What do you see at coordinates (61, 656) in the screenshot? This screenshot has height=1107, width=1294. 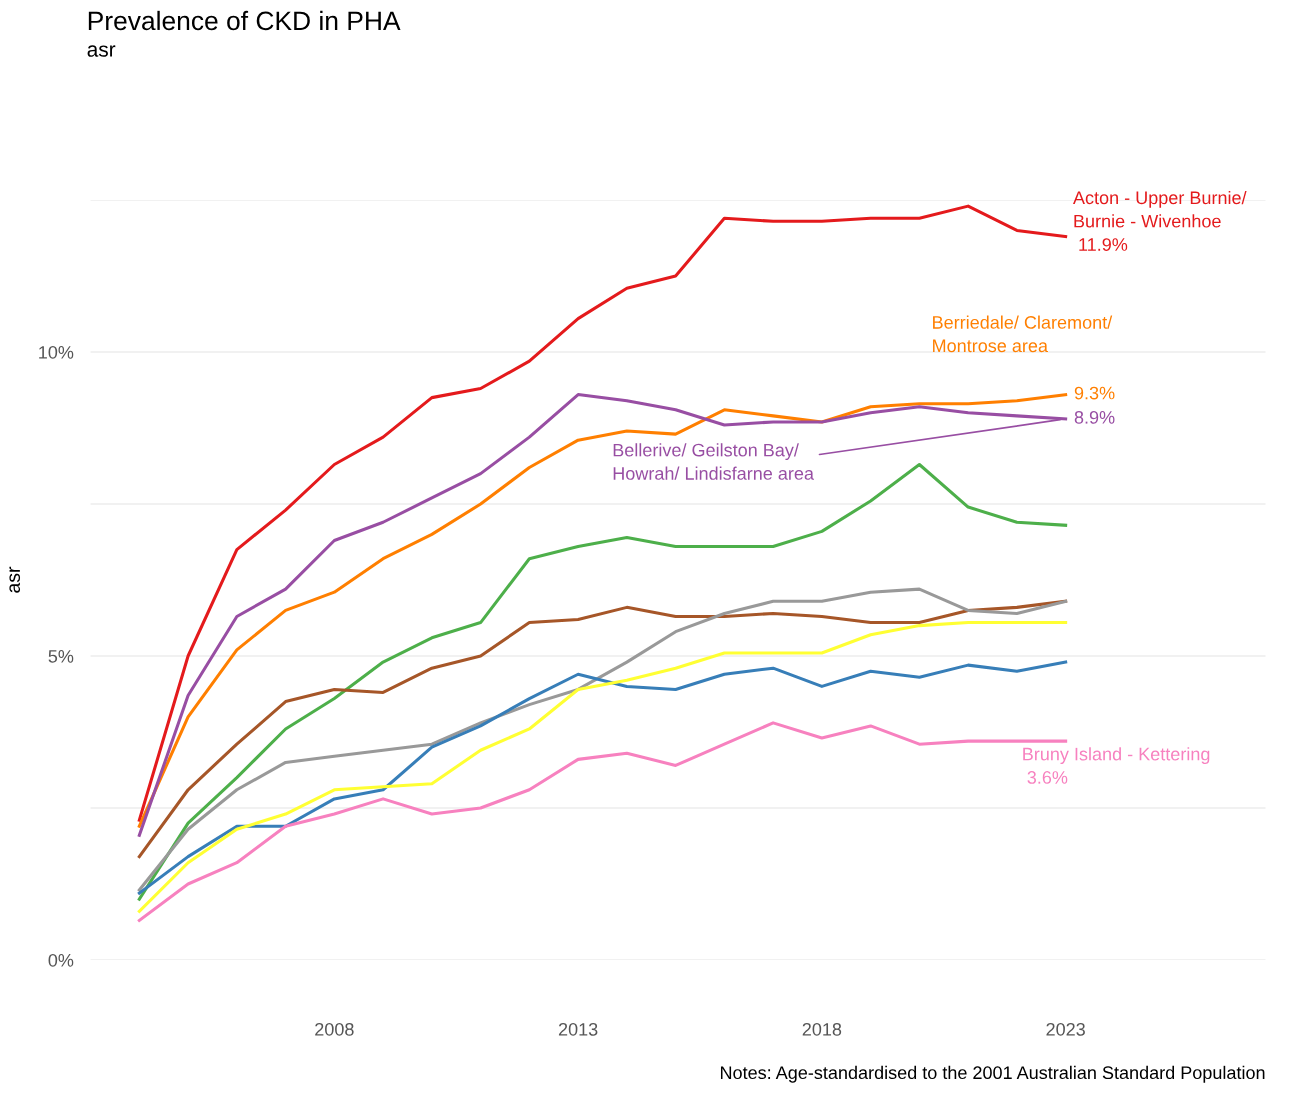 I see `y-tick-label: 5%` at bounding box center [61, 656].